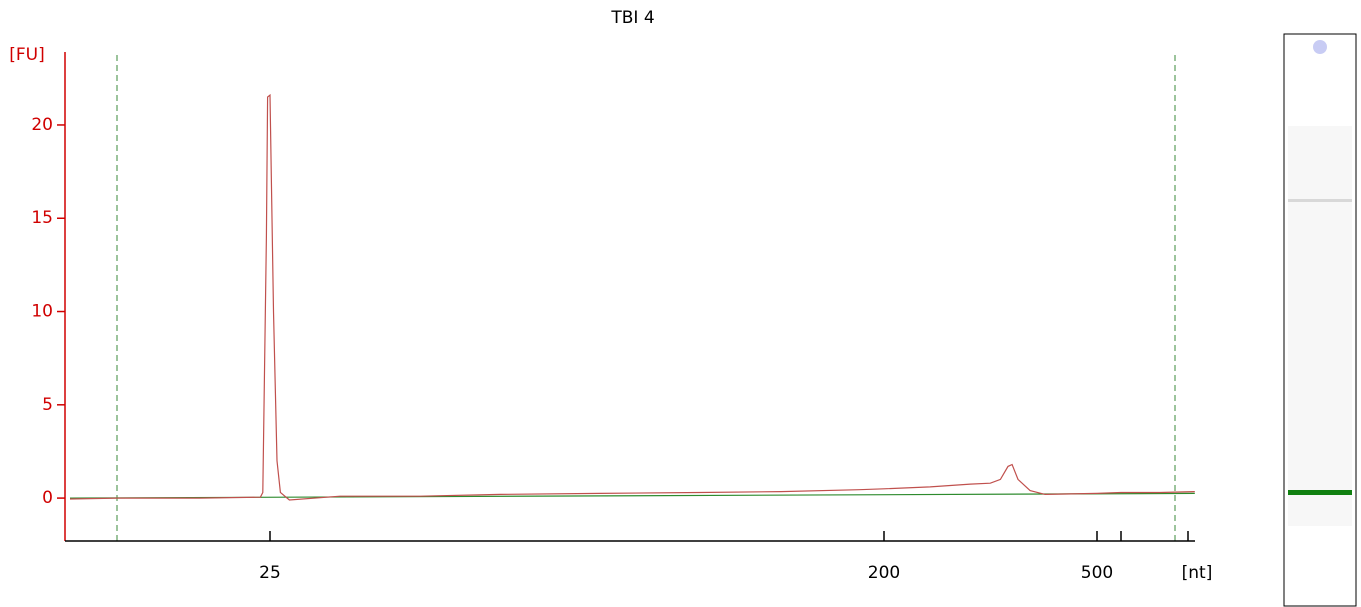  Describe the element at coordinates (632, 18) in the screenshot. I see `chart-title: TBI 4` at that location.